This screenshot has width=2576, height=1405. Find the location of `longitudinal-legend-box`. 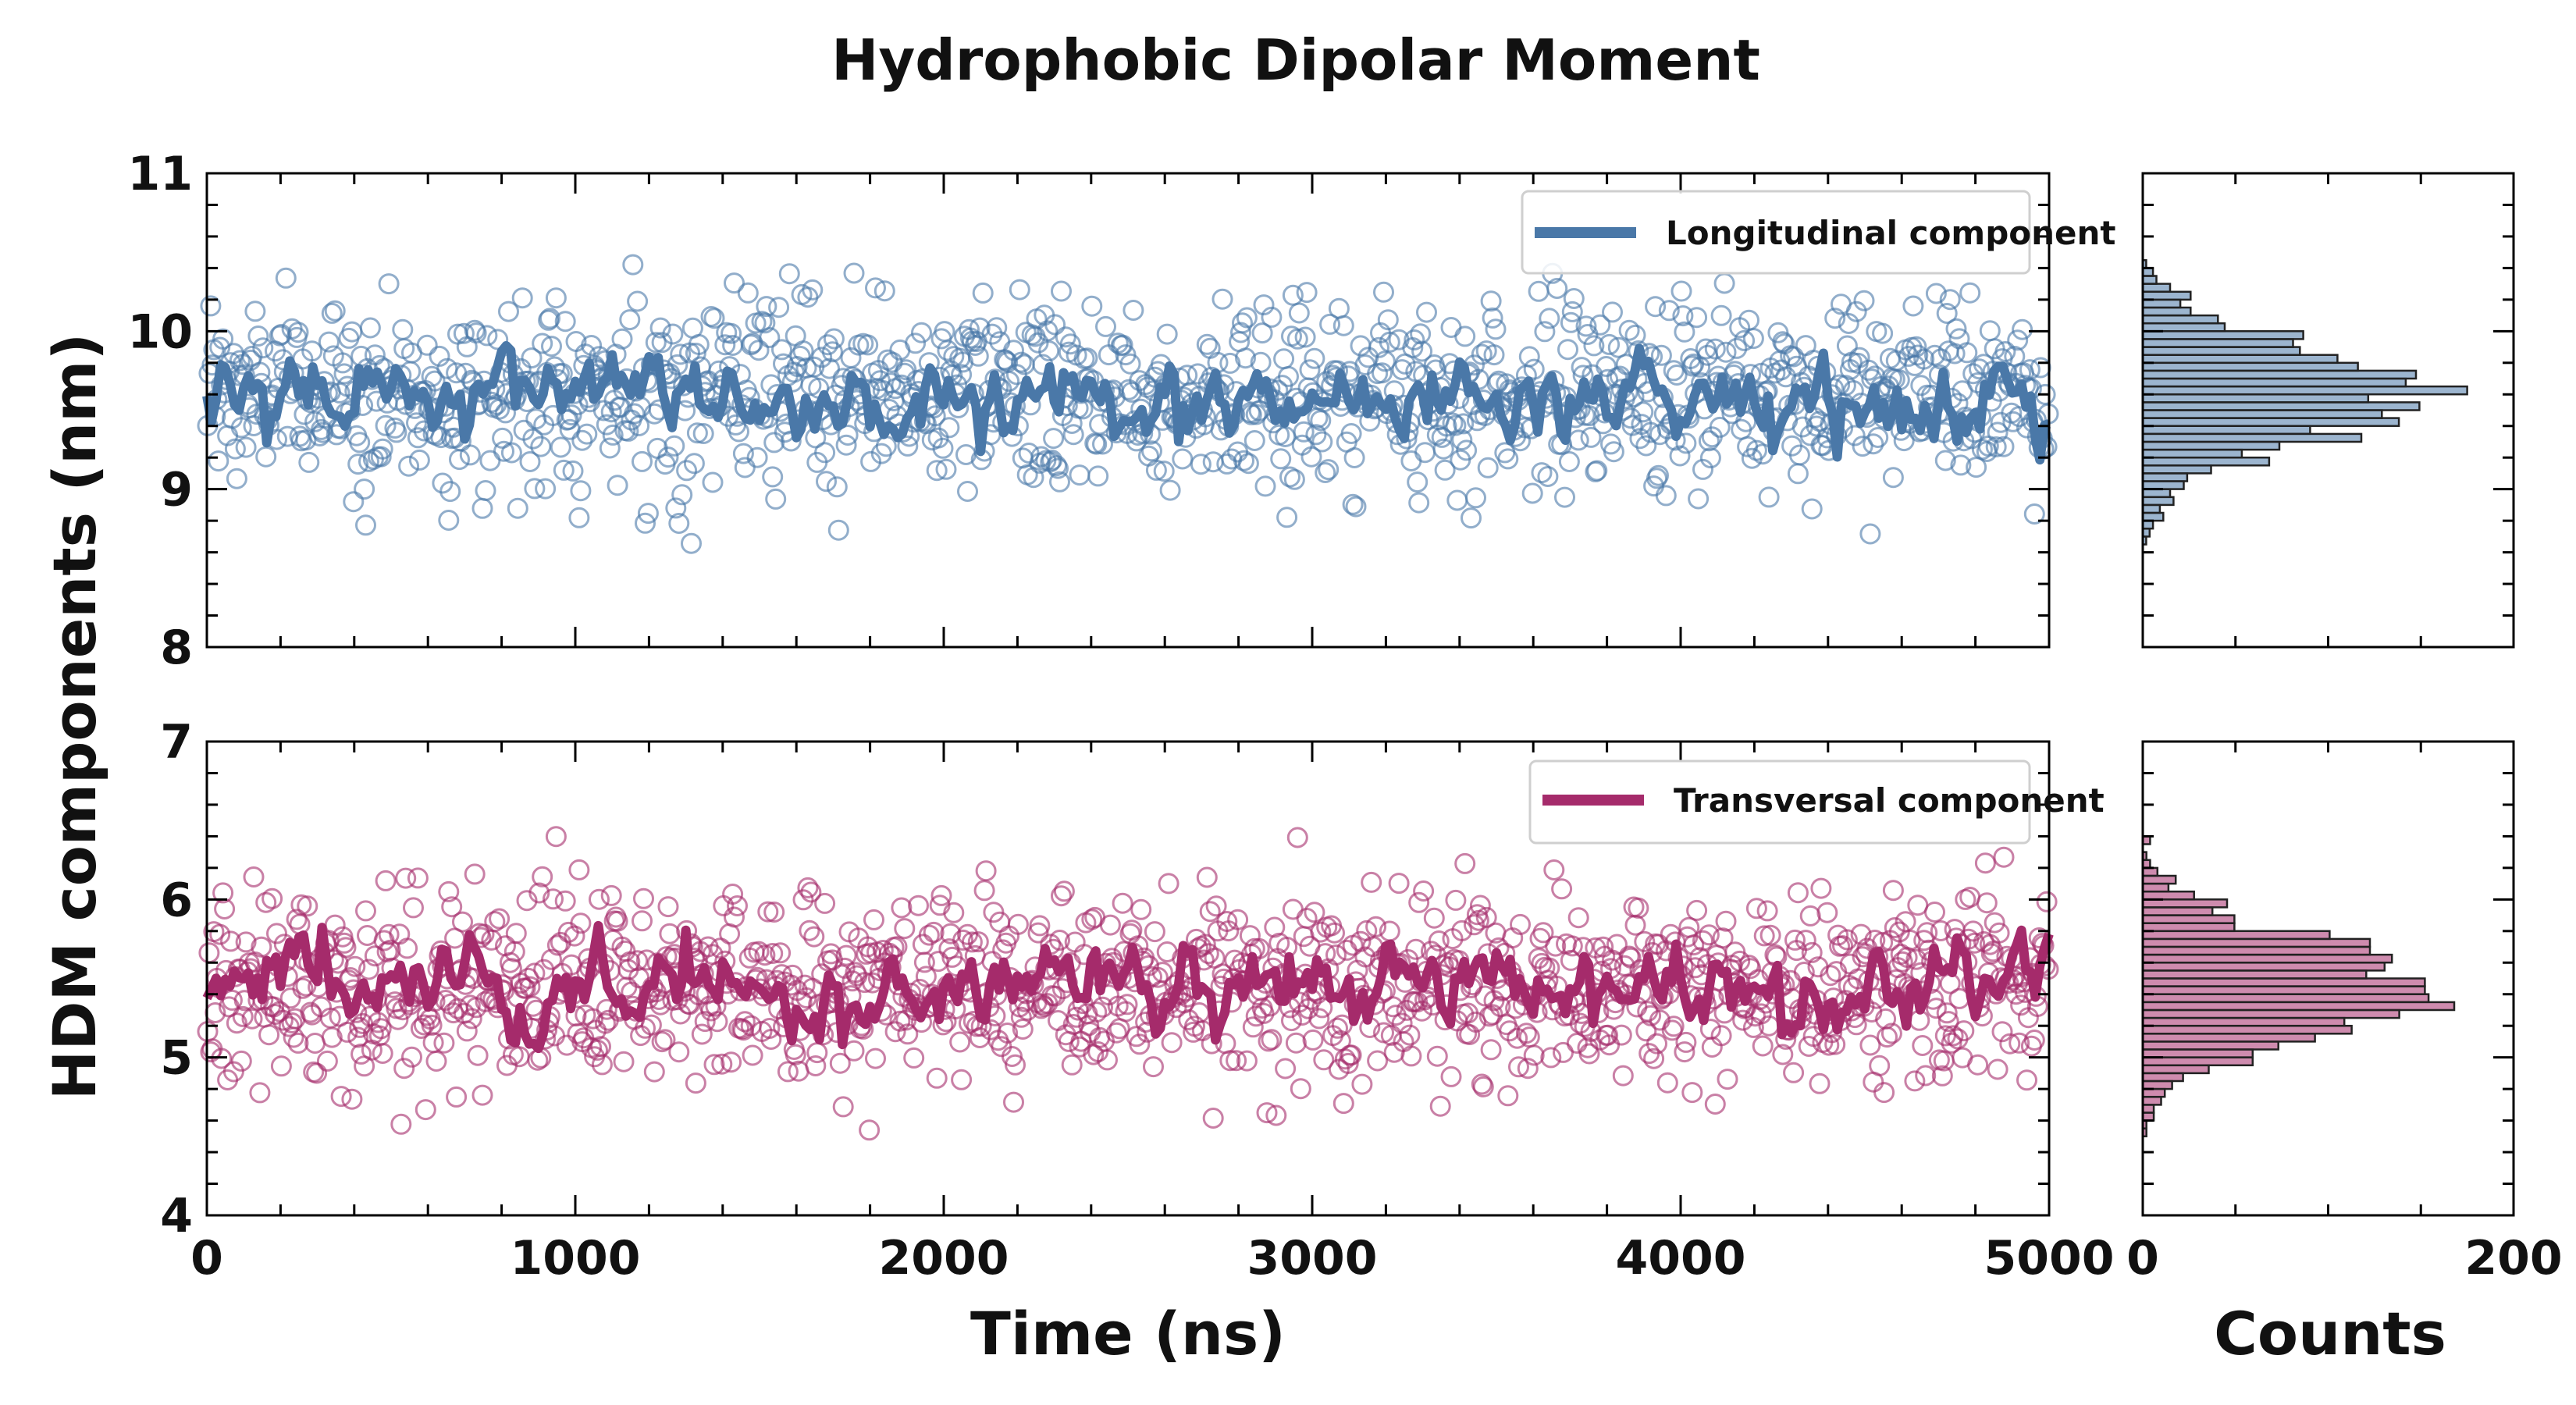

longitudinal-legend-box is located at coordinates (1776, 233).